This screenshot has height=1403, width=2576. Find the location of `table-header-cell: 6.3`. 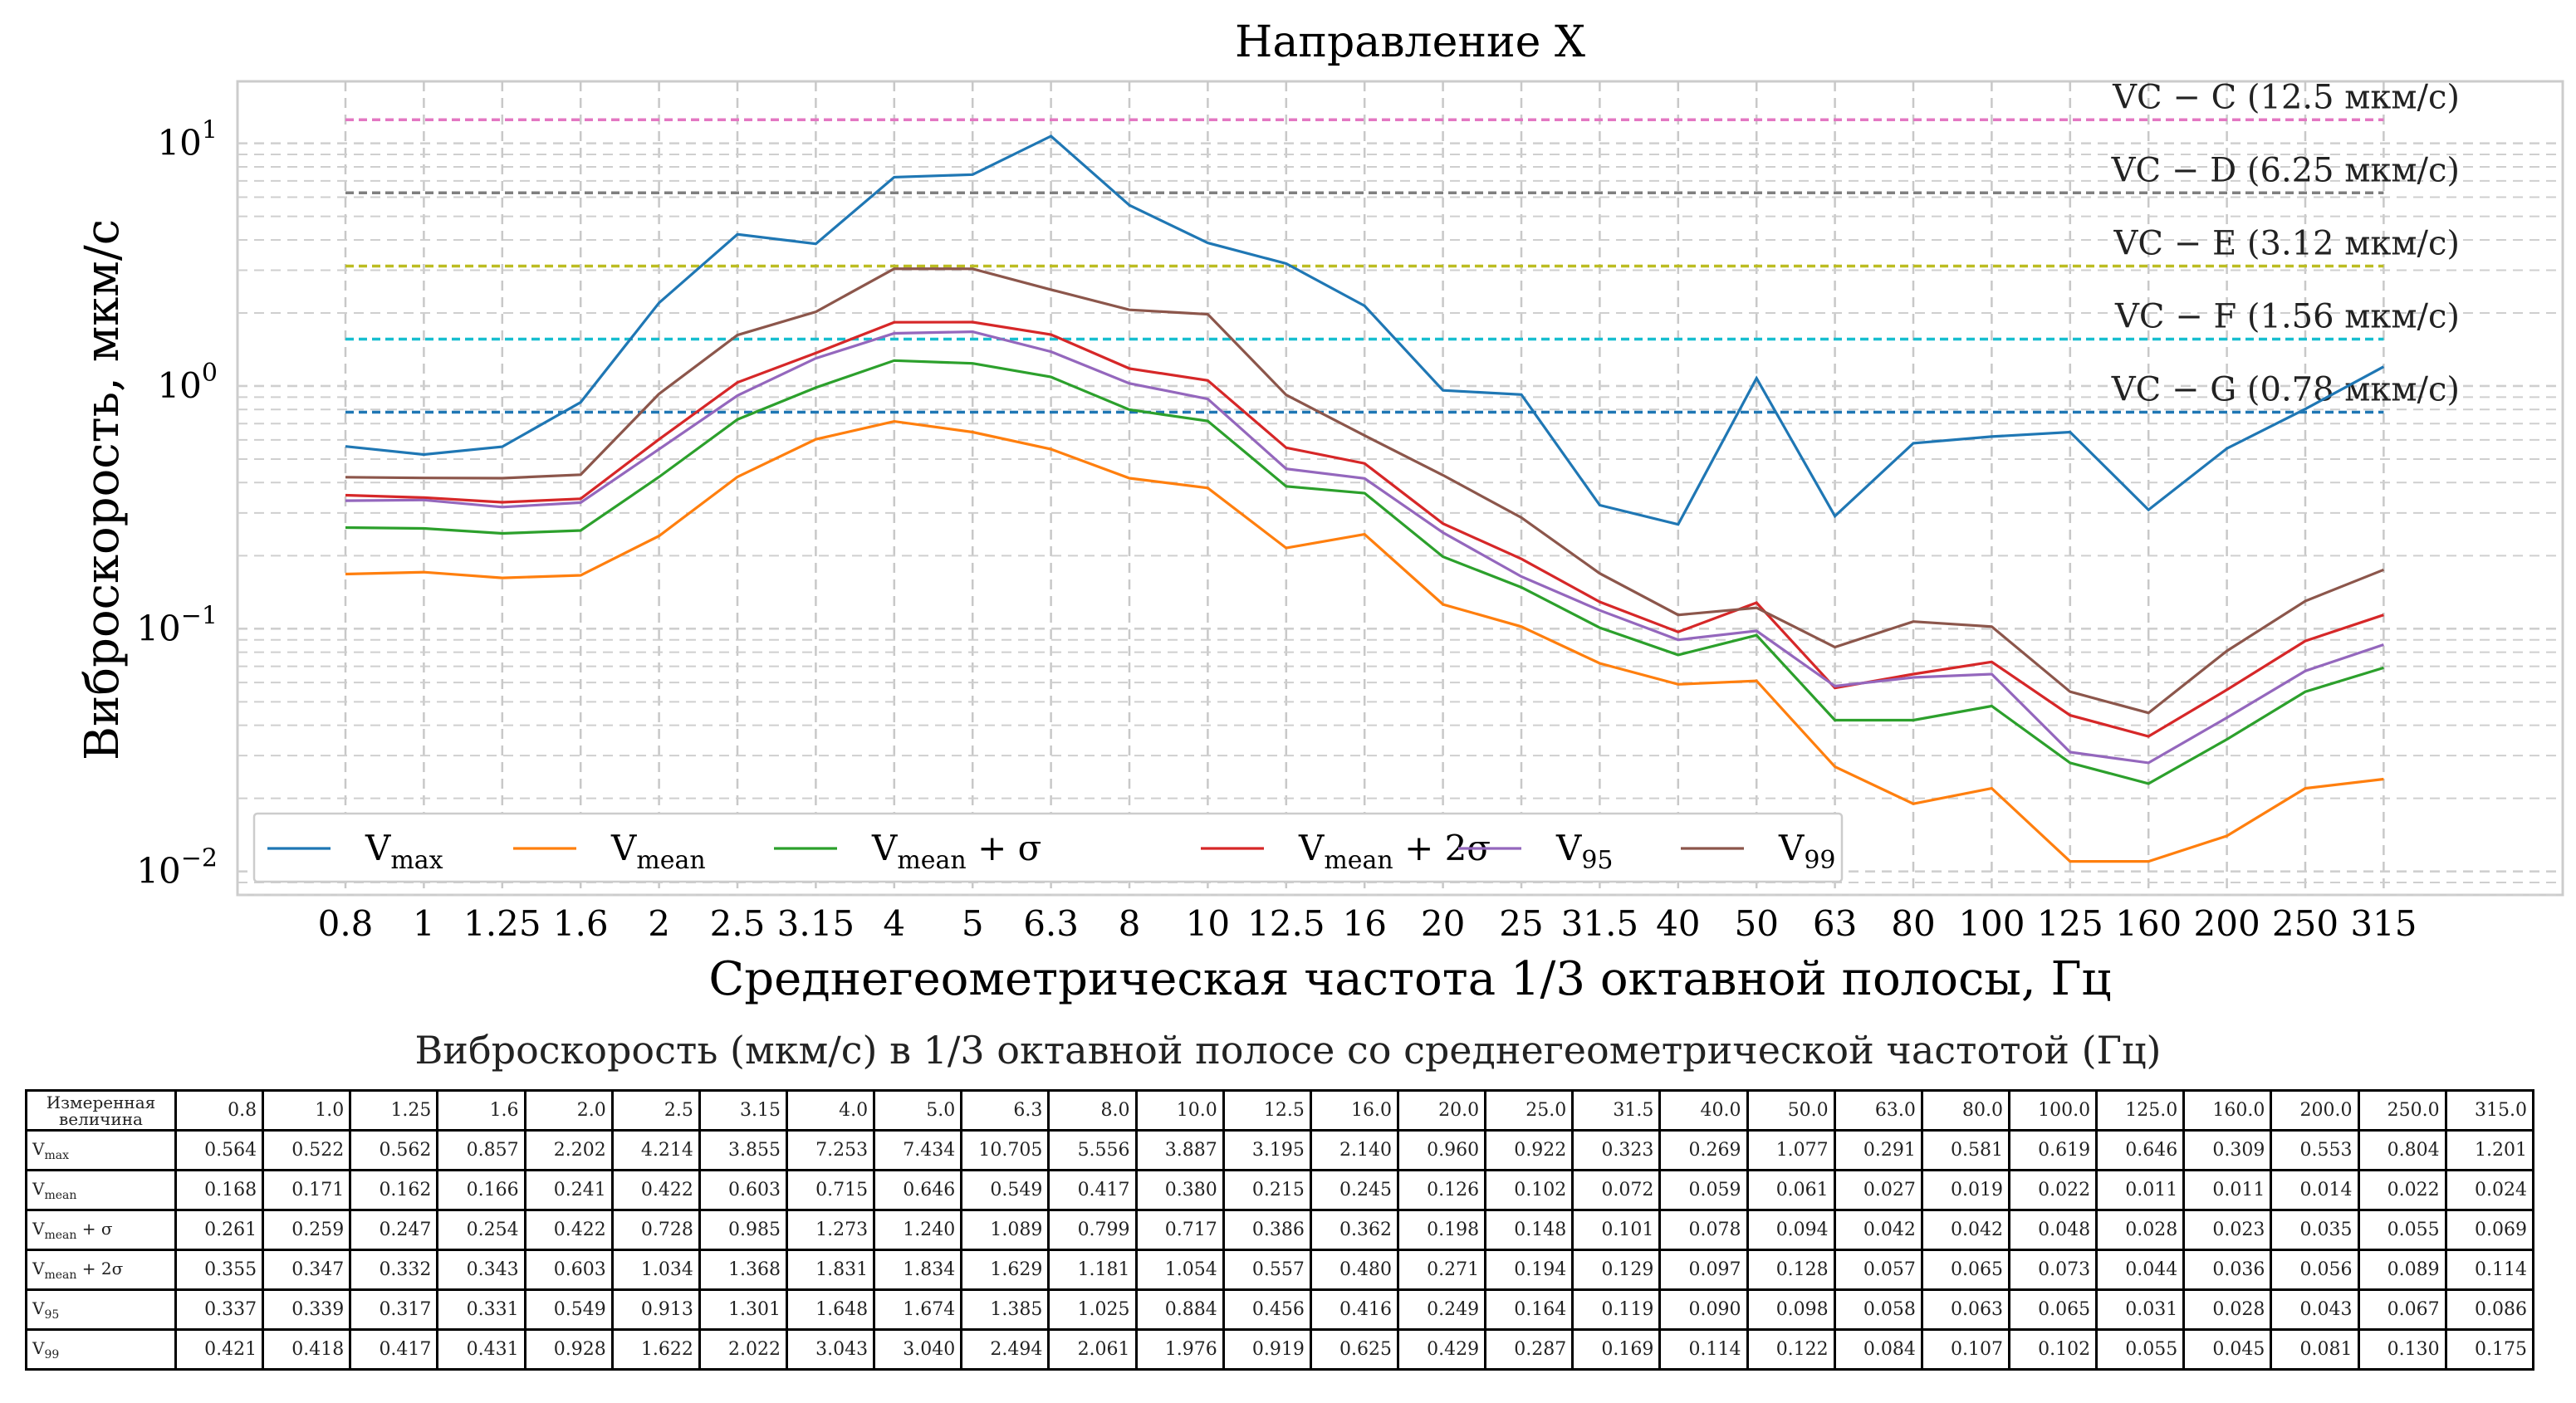

table-header-cell: 6.3 is located at coordinates (1005, 1110).